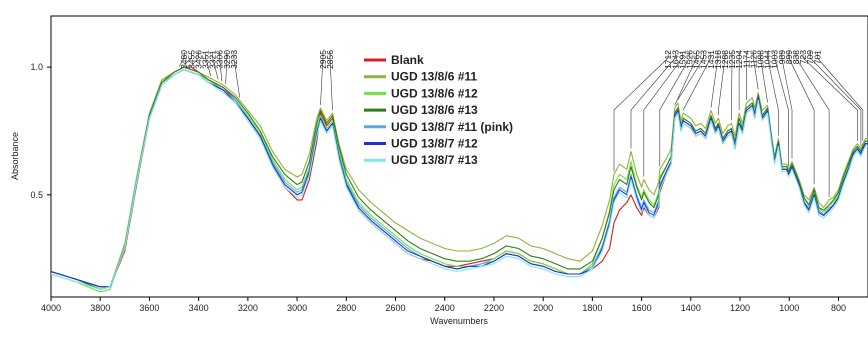  Describe the element at coordinates (330, 59) in the screenshot. I see `peak-label: 2856` at that location.